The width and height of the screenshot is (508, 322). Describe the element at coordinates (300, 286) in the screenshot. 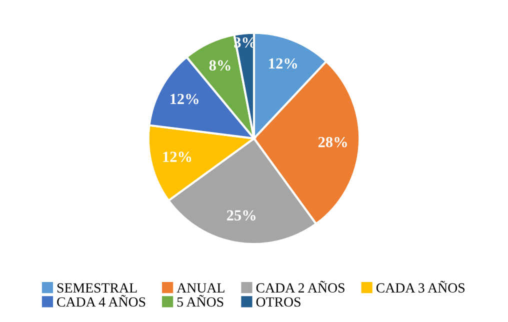

I see `legend-label: CADA 2 AÑOS` at that location.